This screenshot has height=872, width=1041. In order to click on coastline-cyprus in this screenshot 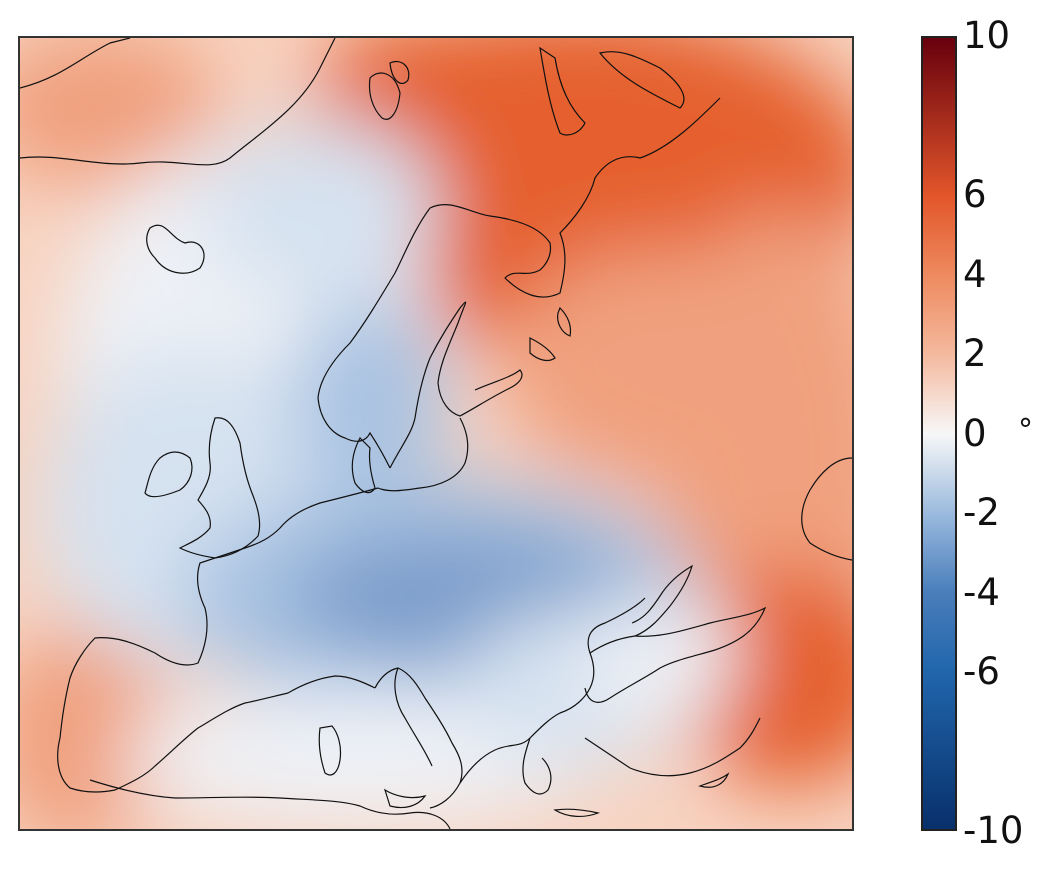, I will do `click(714, 780)`.